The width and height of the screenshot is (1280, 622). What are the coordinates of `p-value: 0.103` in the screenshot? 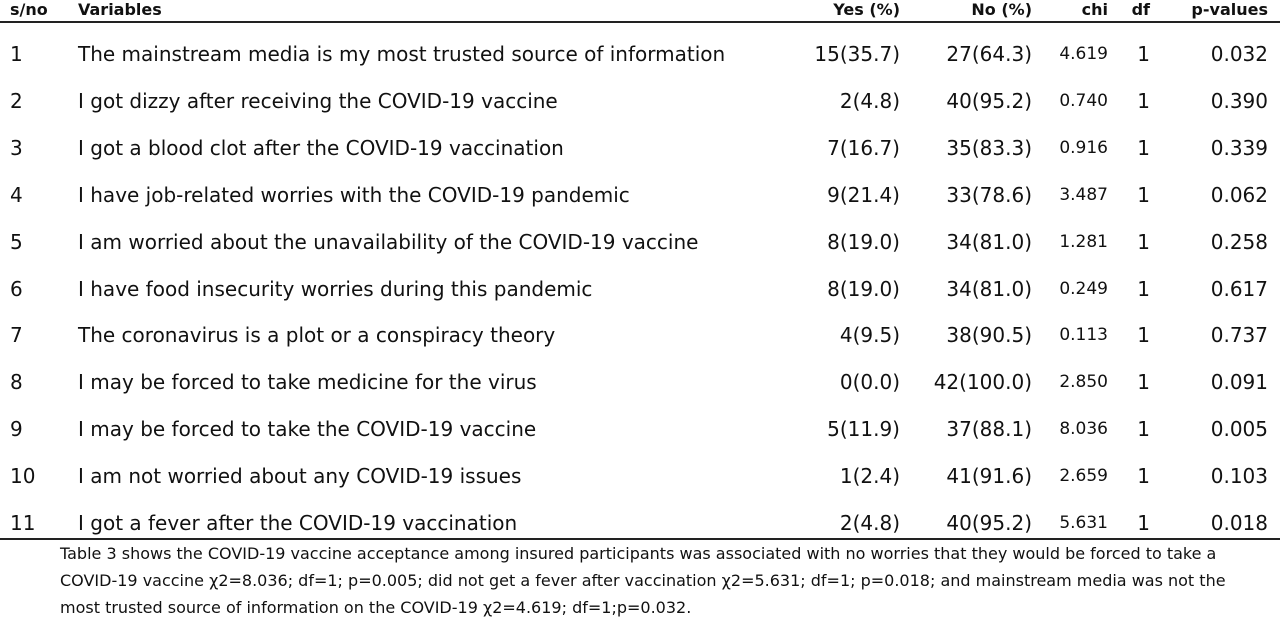 It's located at (1239, 476).